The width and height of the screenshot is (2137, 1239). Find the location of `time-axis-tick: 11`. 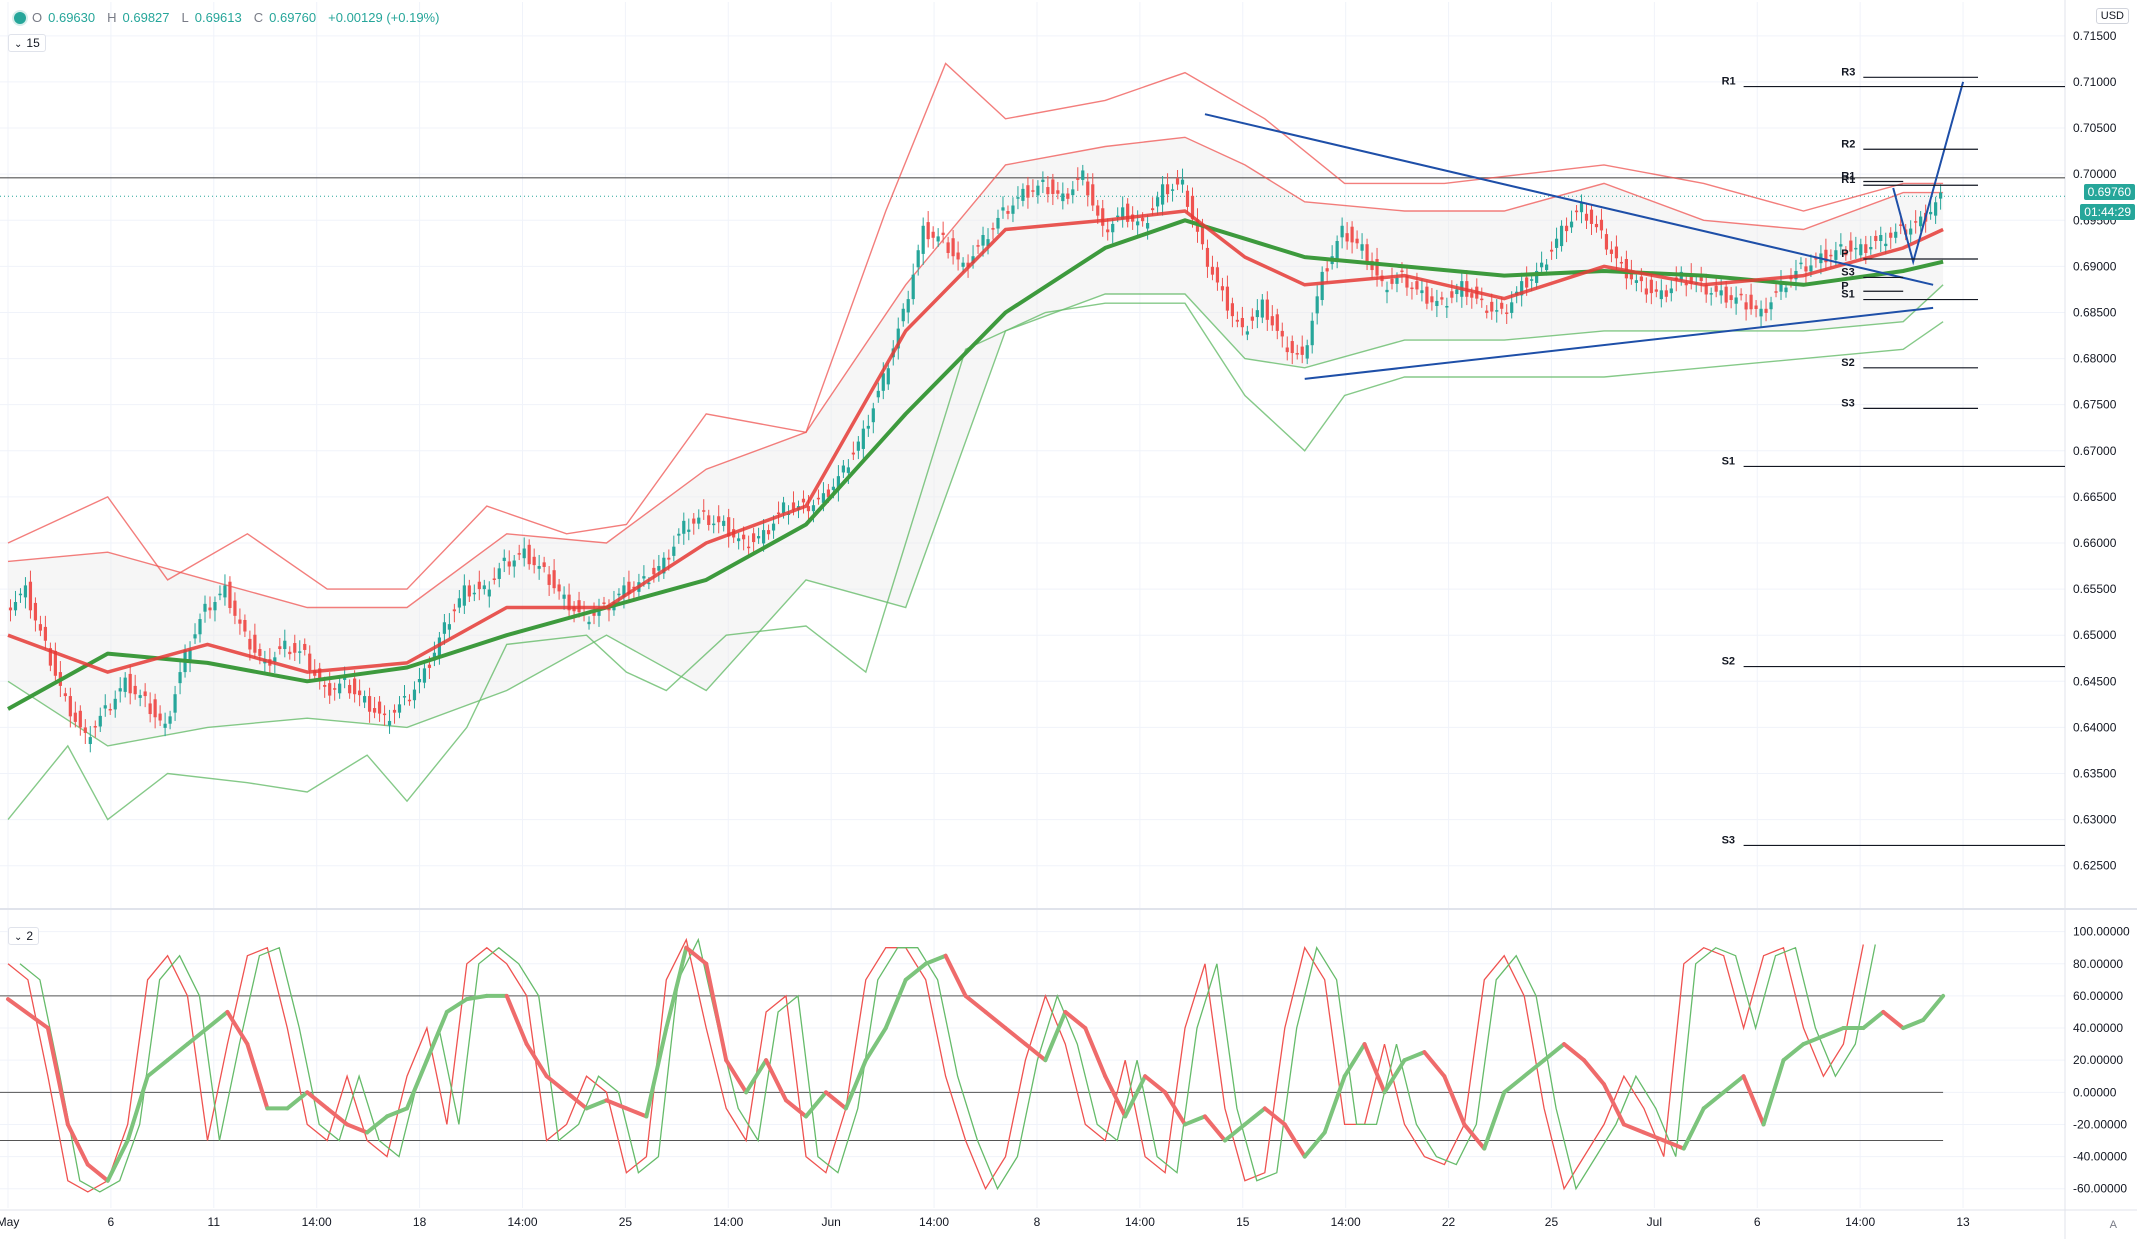

time-axis-tick: 11 is located at coordinates (214, 1222).